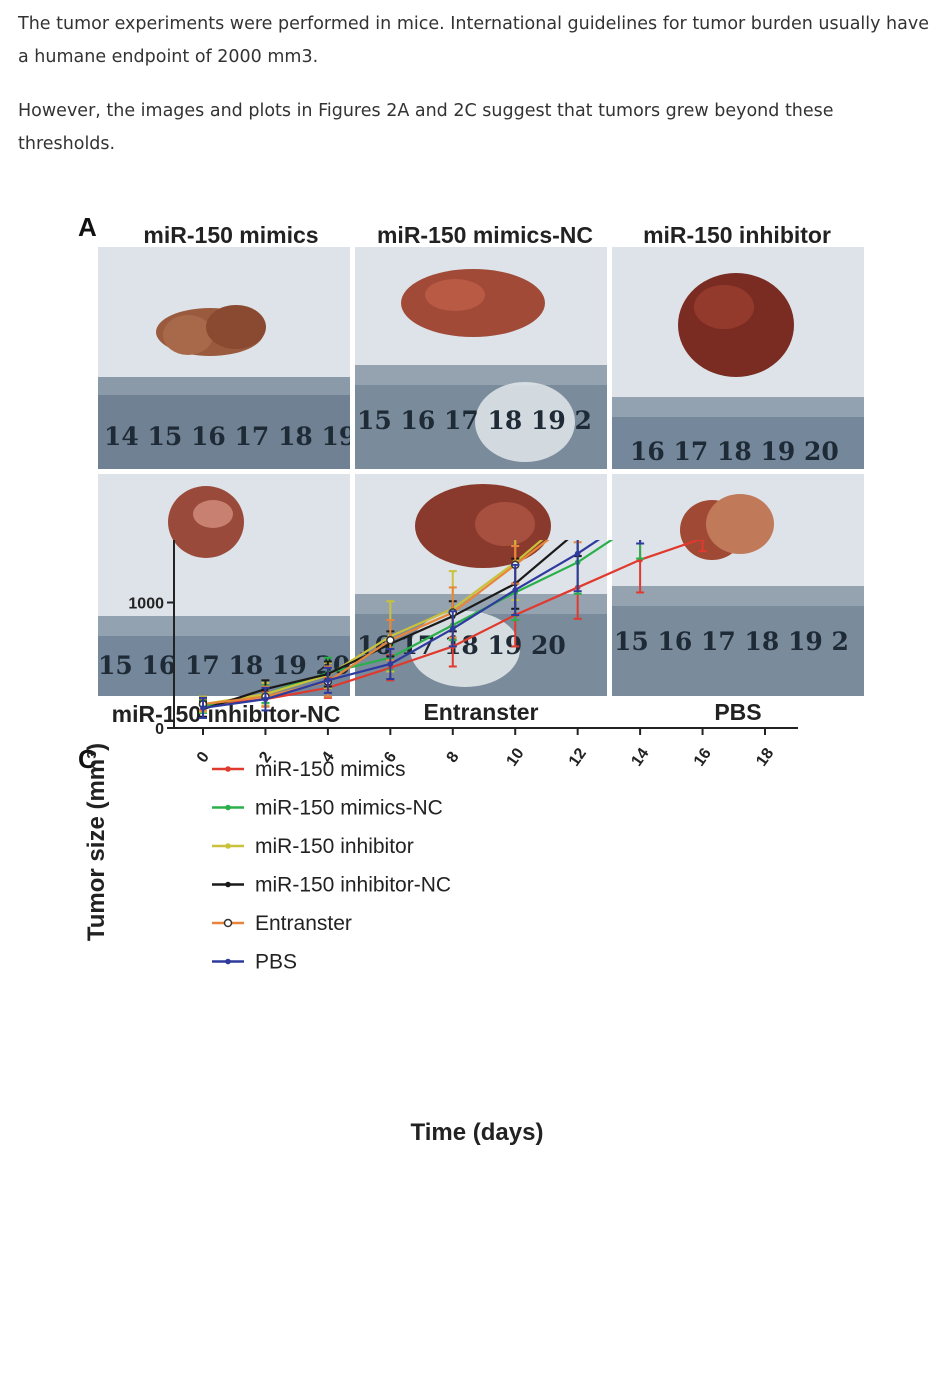 The width and height of the screenshot is (951, 1373). Describe the element at coordinates (703, 757) in the screenshot. I see `x-tick-label: 16` at that location.